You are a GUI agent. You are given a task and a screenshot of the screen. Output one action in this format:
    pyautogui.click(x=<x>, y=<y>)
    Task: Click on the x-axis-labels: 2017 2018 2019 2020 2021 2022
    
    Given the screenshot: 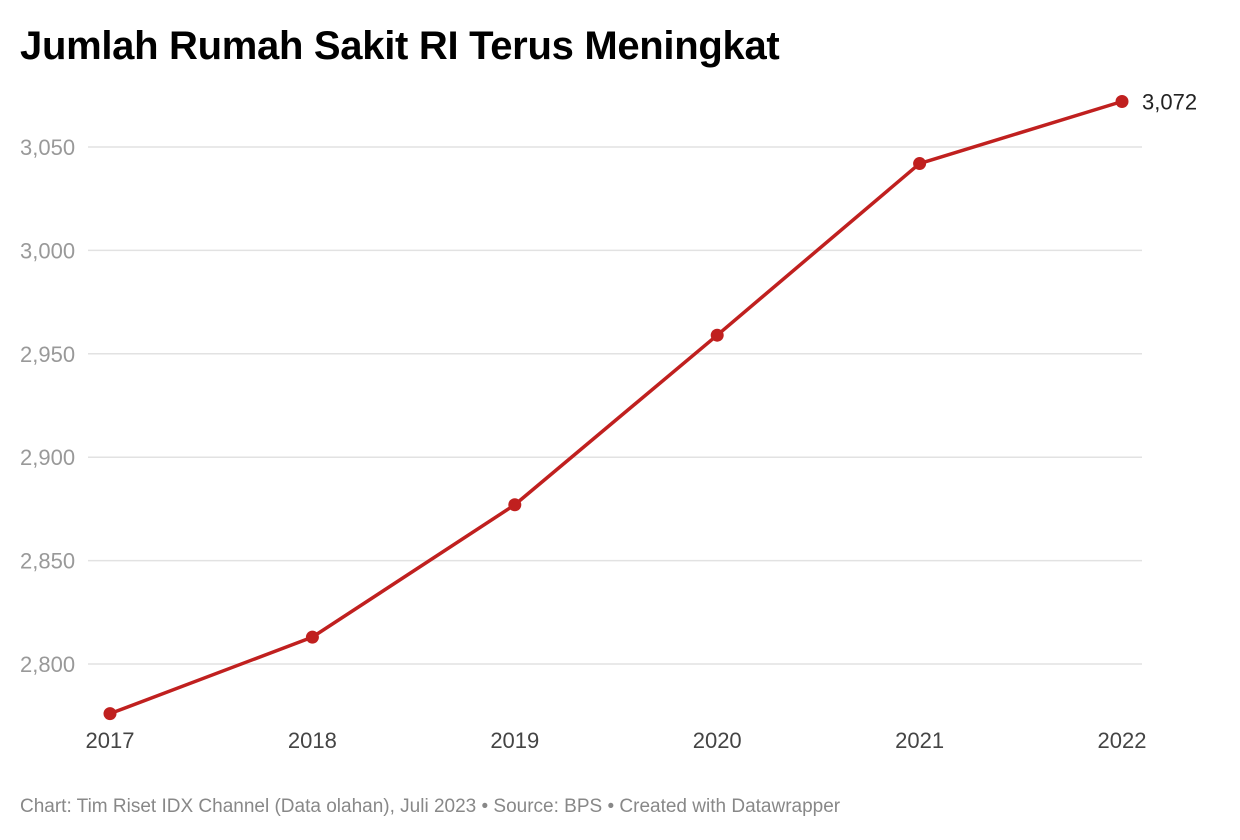 What is the action you would take?
    pyautogui.click(x=616, y=740)
    